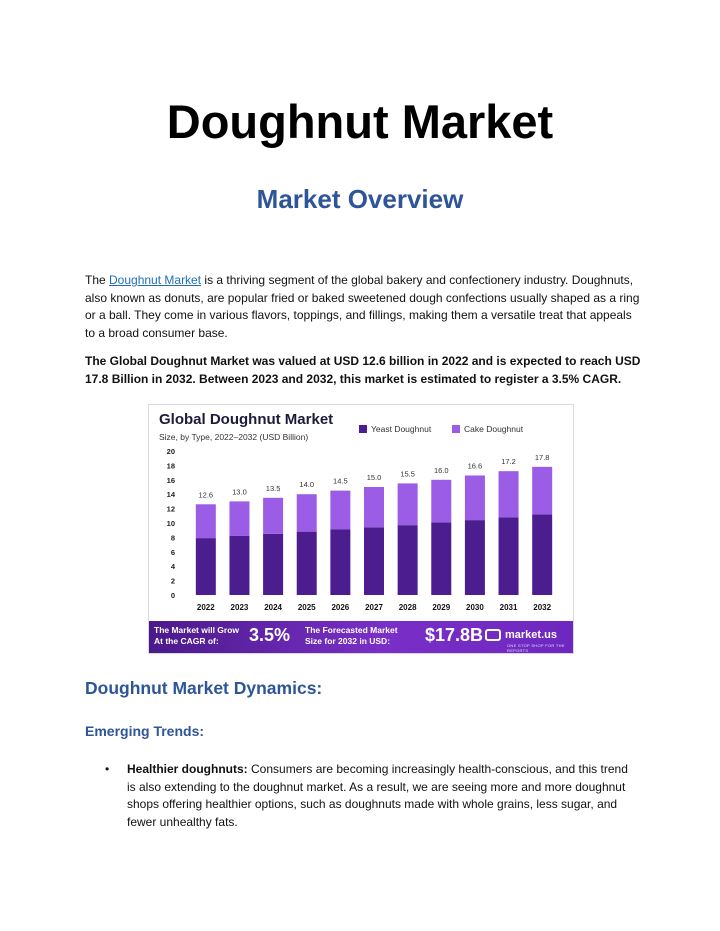  I want to click on y-tick-label: 18, so click(171, 465).